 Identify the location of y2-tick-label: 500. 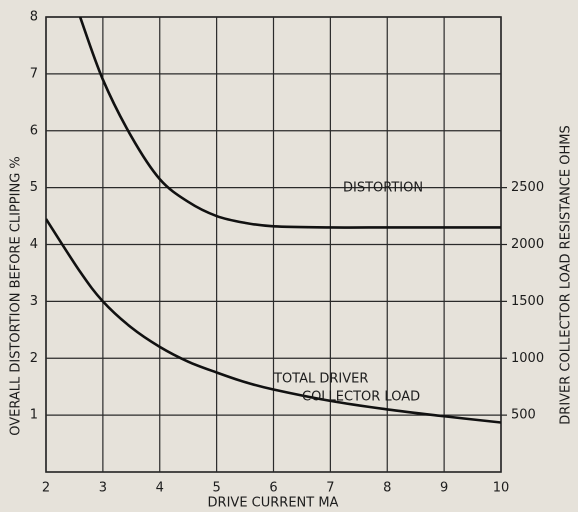
(523, 415).